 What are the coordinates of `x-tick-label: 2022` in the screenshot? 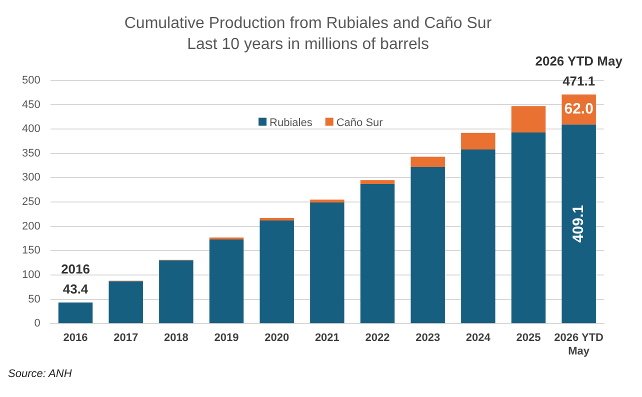 It's located at (377, 338).